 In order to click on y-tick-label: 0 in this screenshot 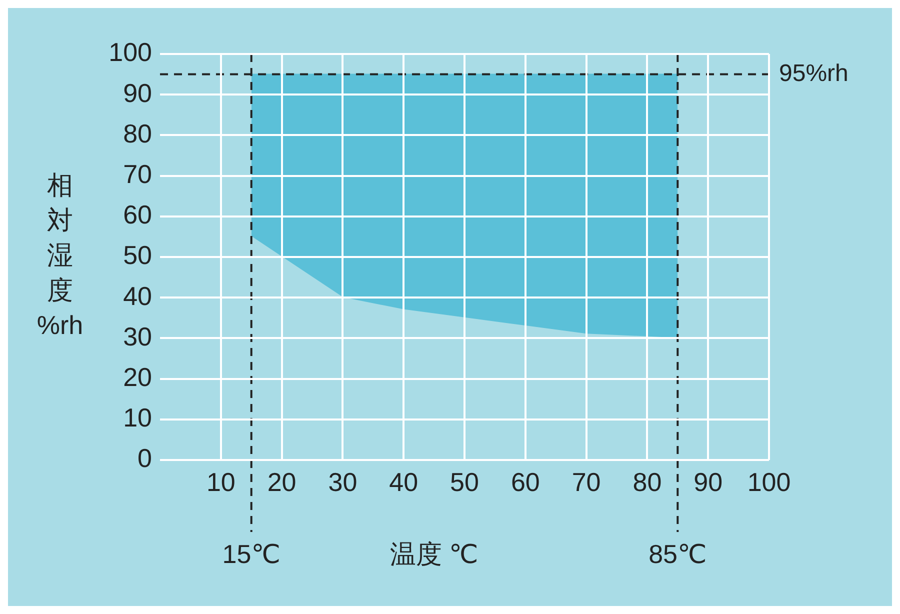, I will do `click(145, 458)`.